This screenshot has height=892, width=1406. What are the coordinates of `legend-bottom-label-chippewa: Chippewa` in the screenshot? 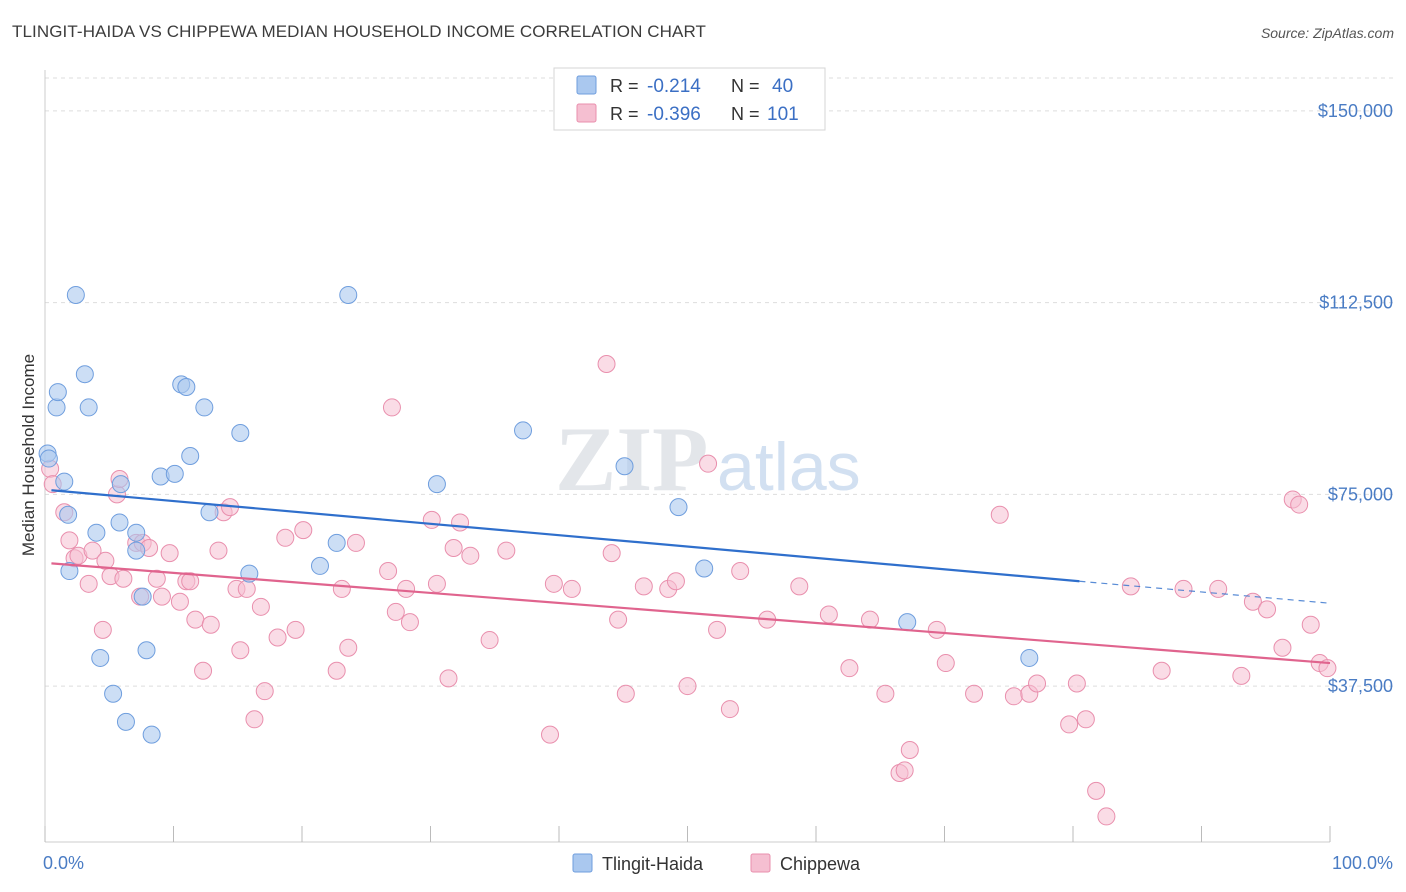 It's located at (820, 864).